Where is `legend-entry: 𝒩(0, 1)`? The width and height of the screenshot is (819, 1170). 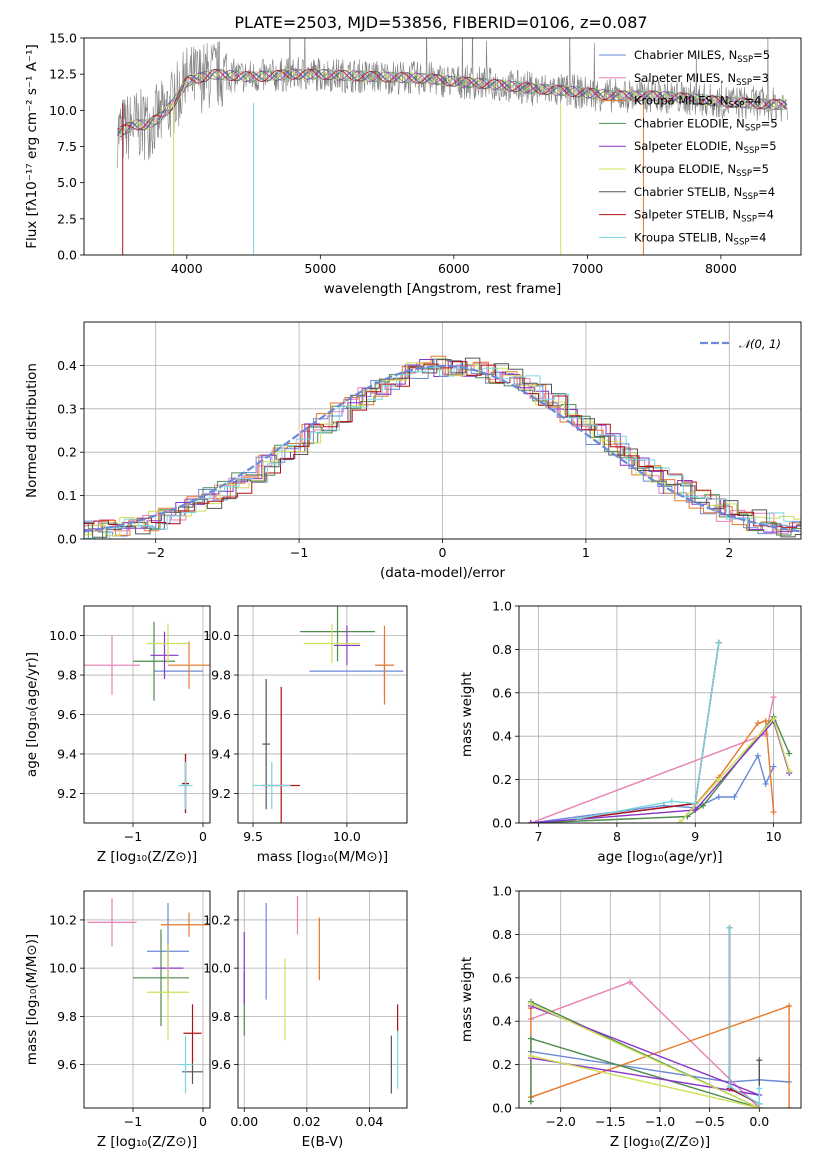 legend-entry: 𝒩(0, 1) is located at coordinates (760, 344).